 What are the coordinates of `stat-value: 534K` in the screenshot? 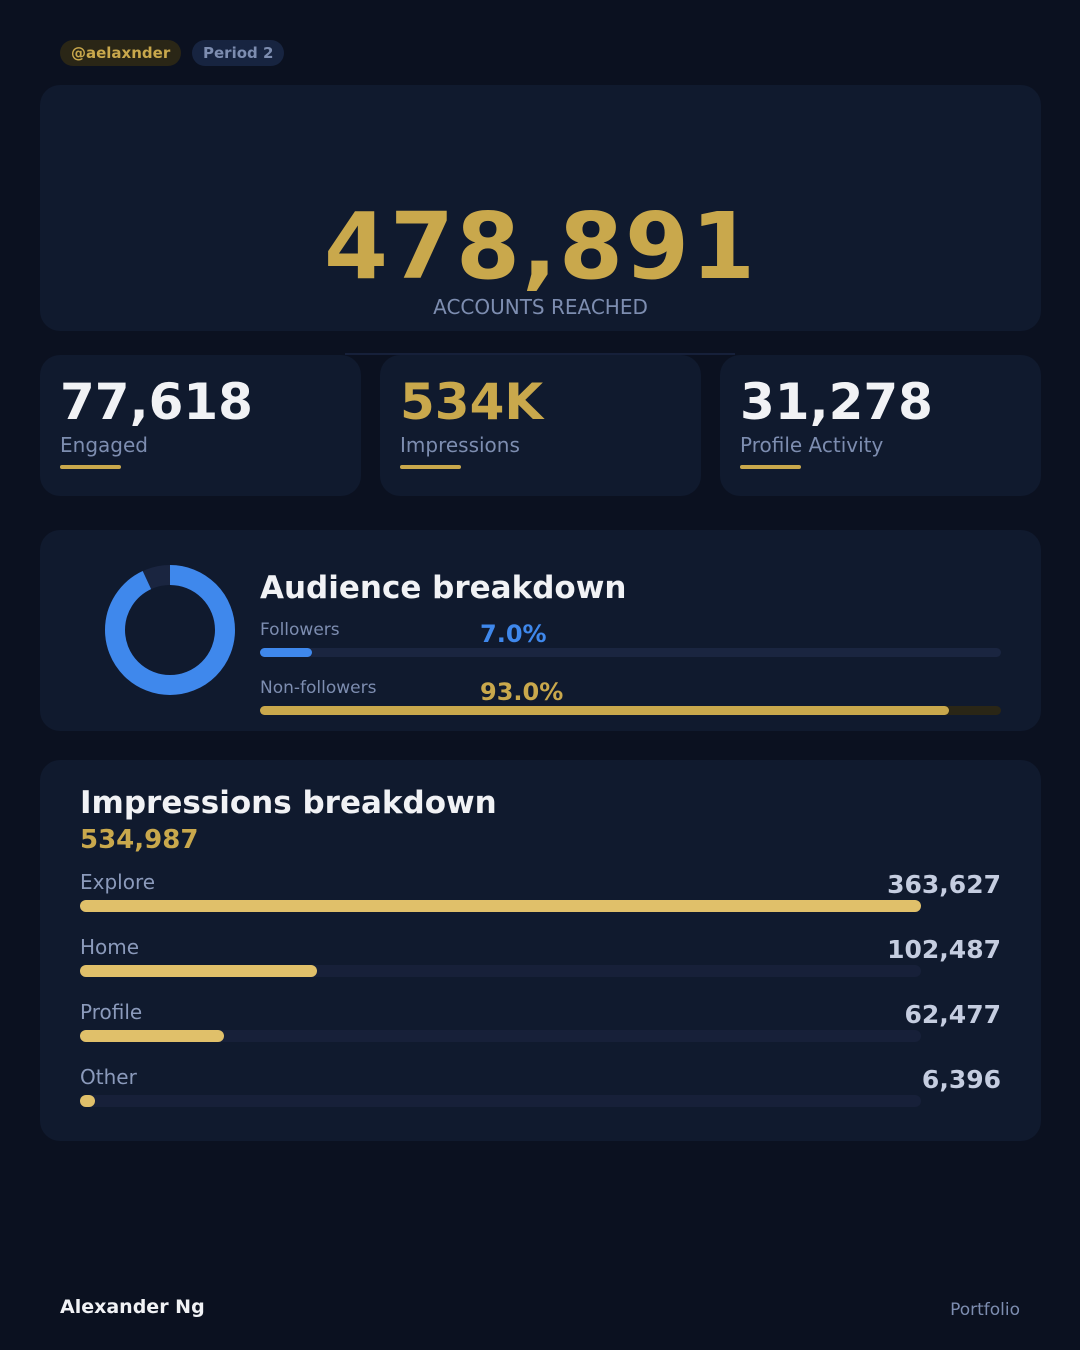 It's located at (472, 402).